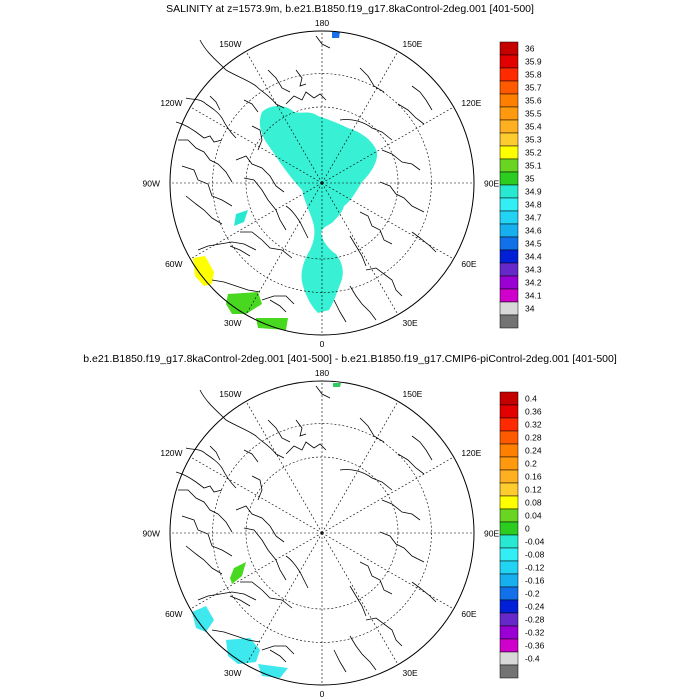 This screenshot has height=700, width=700. What do you see at coordinates (468, 264) in the screenshot?
I see `longitude-label: 60E` at bounding box center [468, 264].